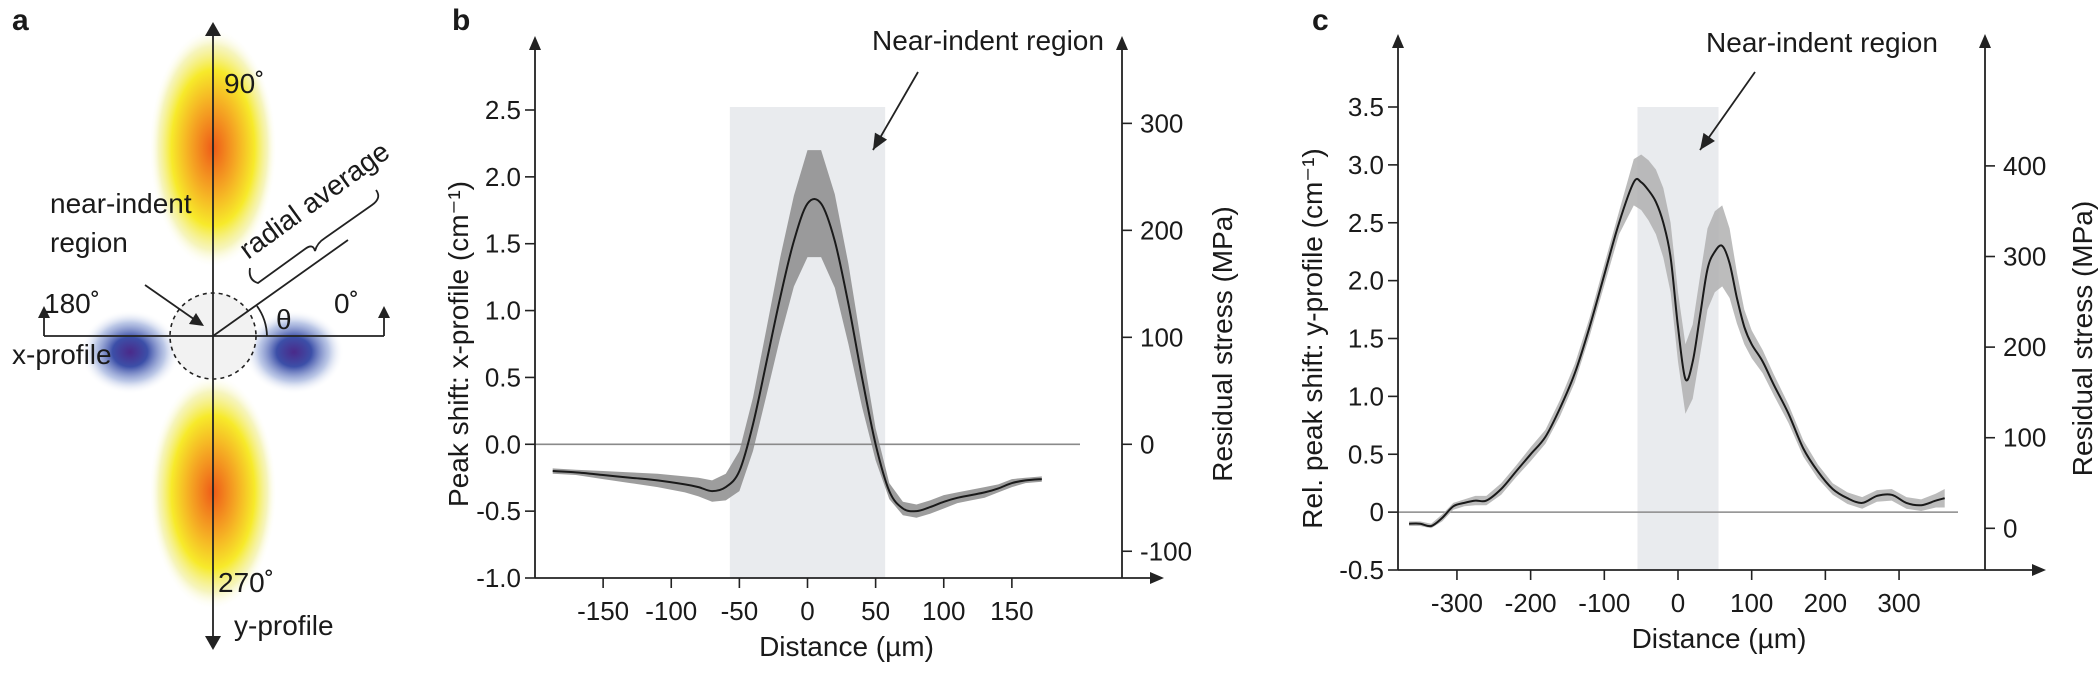 The image size is (2100, 700). Describe the element at coordinates (196, 319) in the screenshot. I see `near-indent-pointer-head` at that location.